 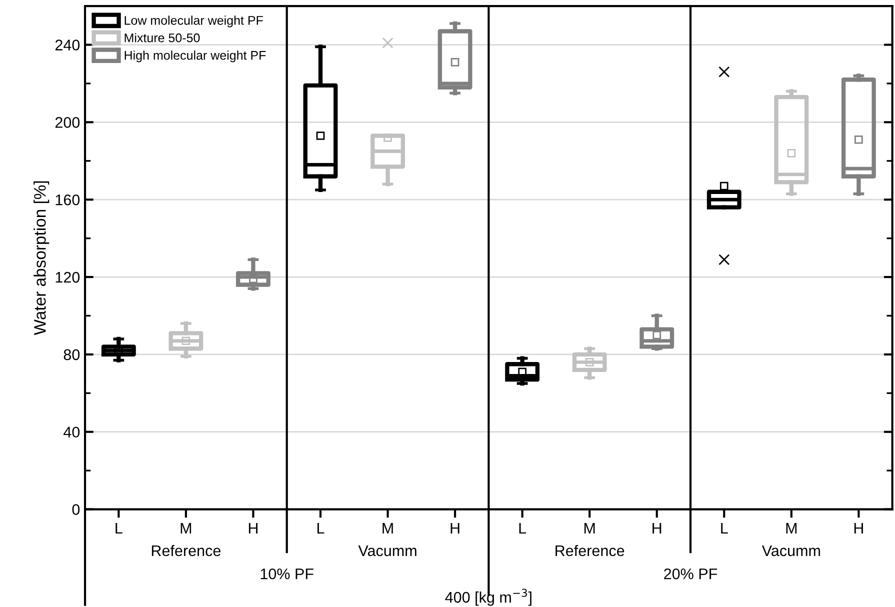 What do you see at coordinates (67, 45) in the screenshot?
I see `y-tick-label: 240` at bounding box center [67, 45].